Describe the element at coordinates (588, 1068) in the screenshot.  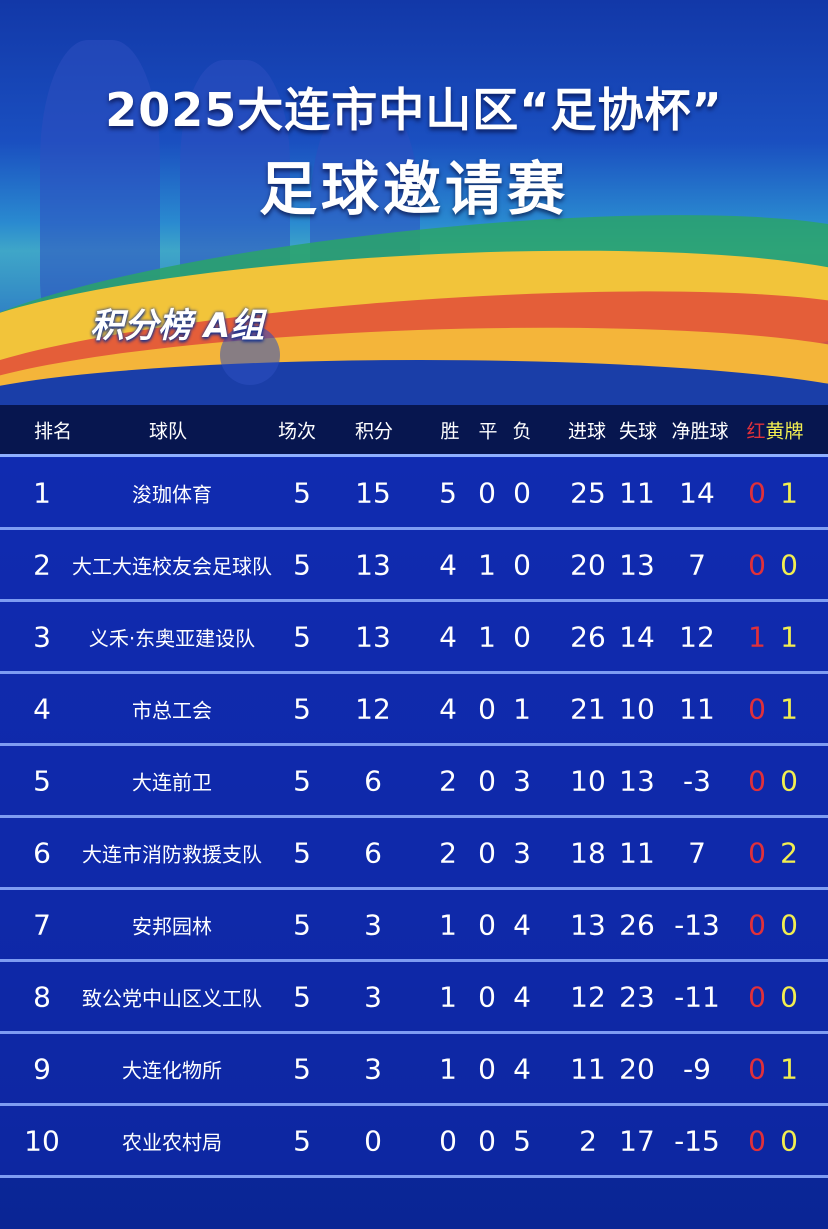
I see `cell-gf: 11` at that location.